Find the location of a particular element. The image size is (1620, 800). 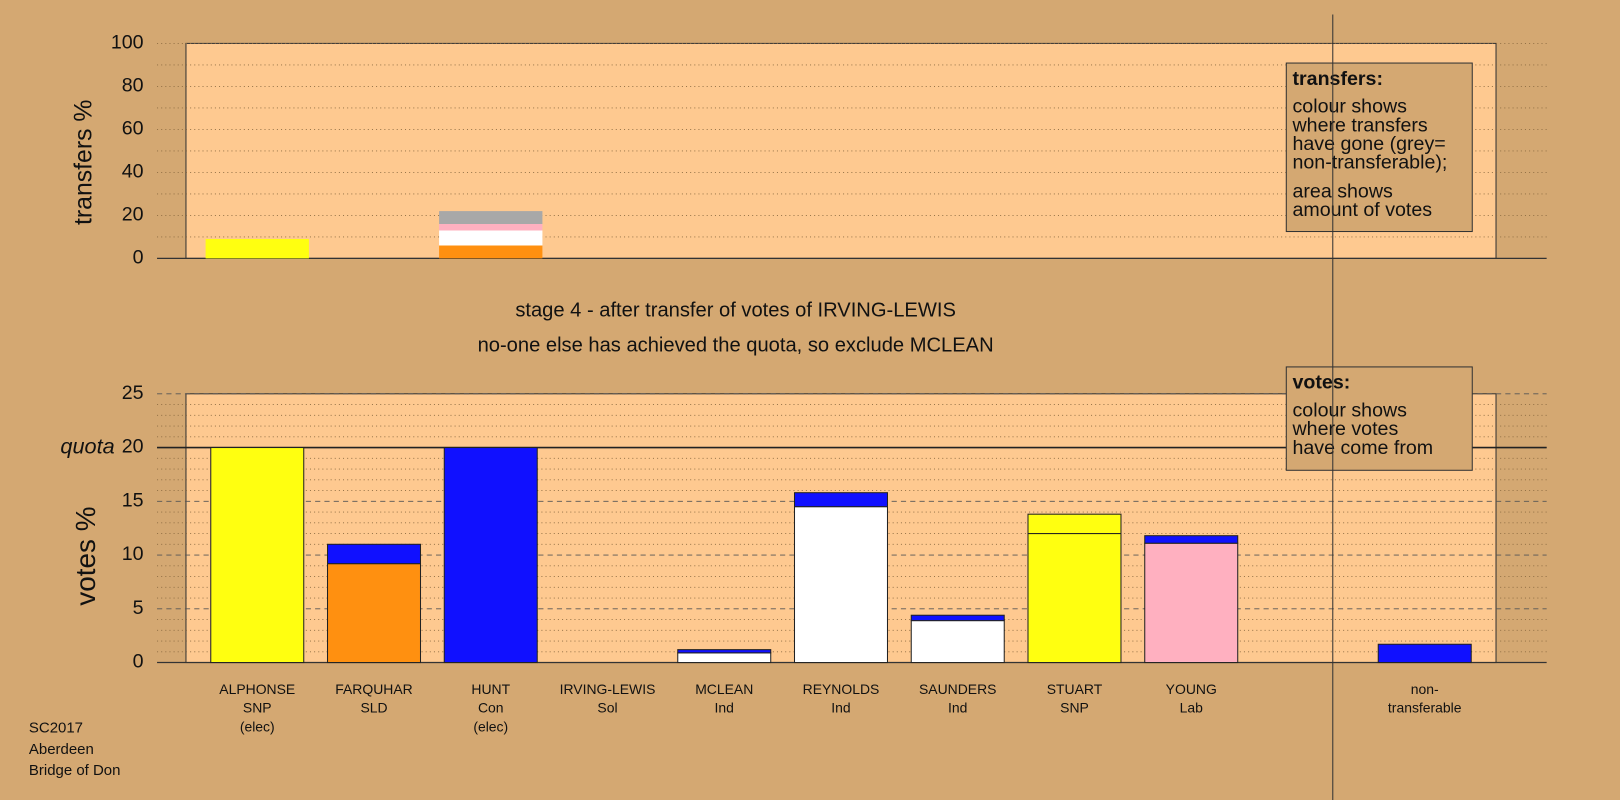

legend-text: non-transferable); is located at coordinates (1369, 162).